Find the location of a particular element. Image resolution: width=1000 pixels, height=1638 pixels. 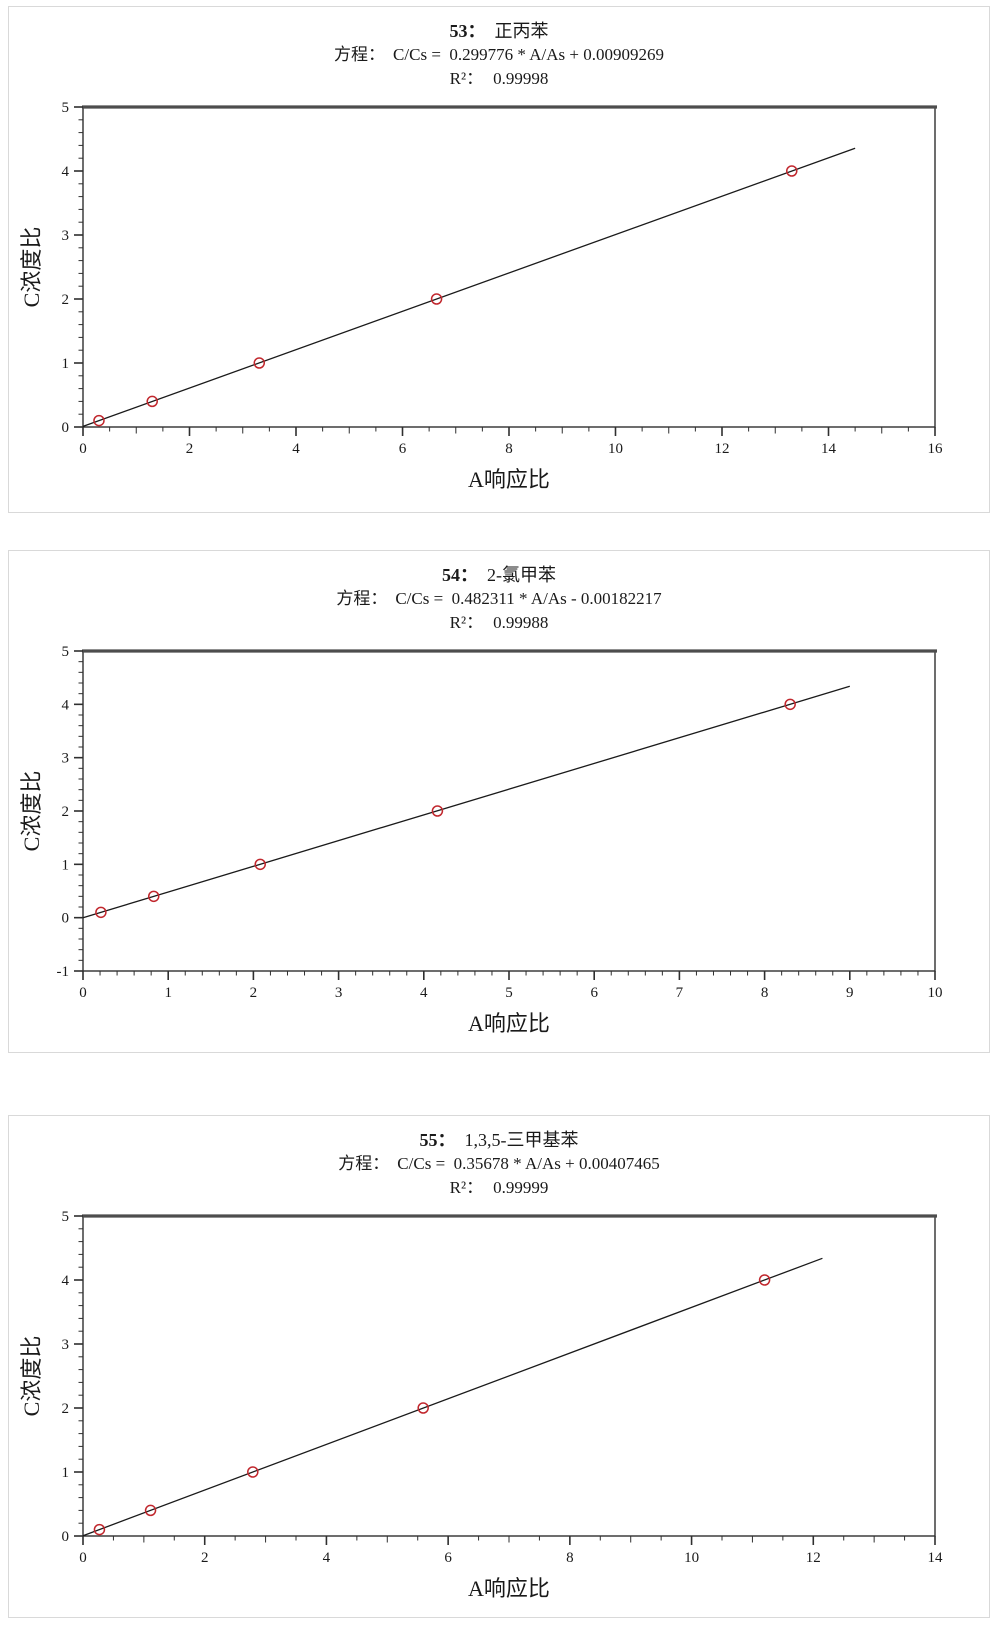

r-squared-value: 0.99998 is located at coordinates (521, 78).